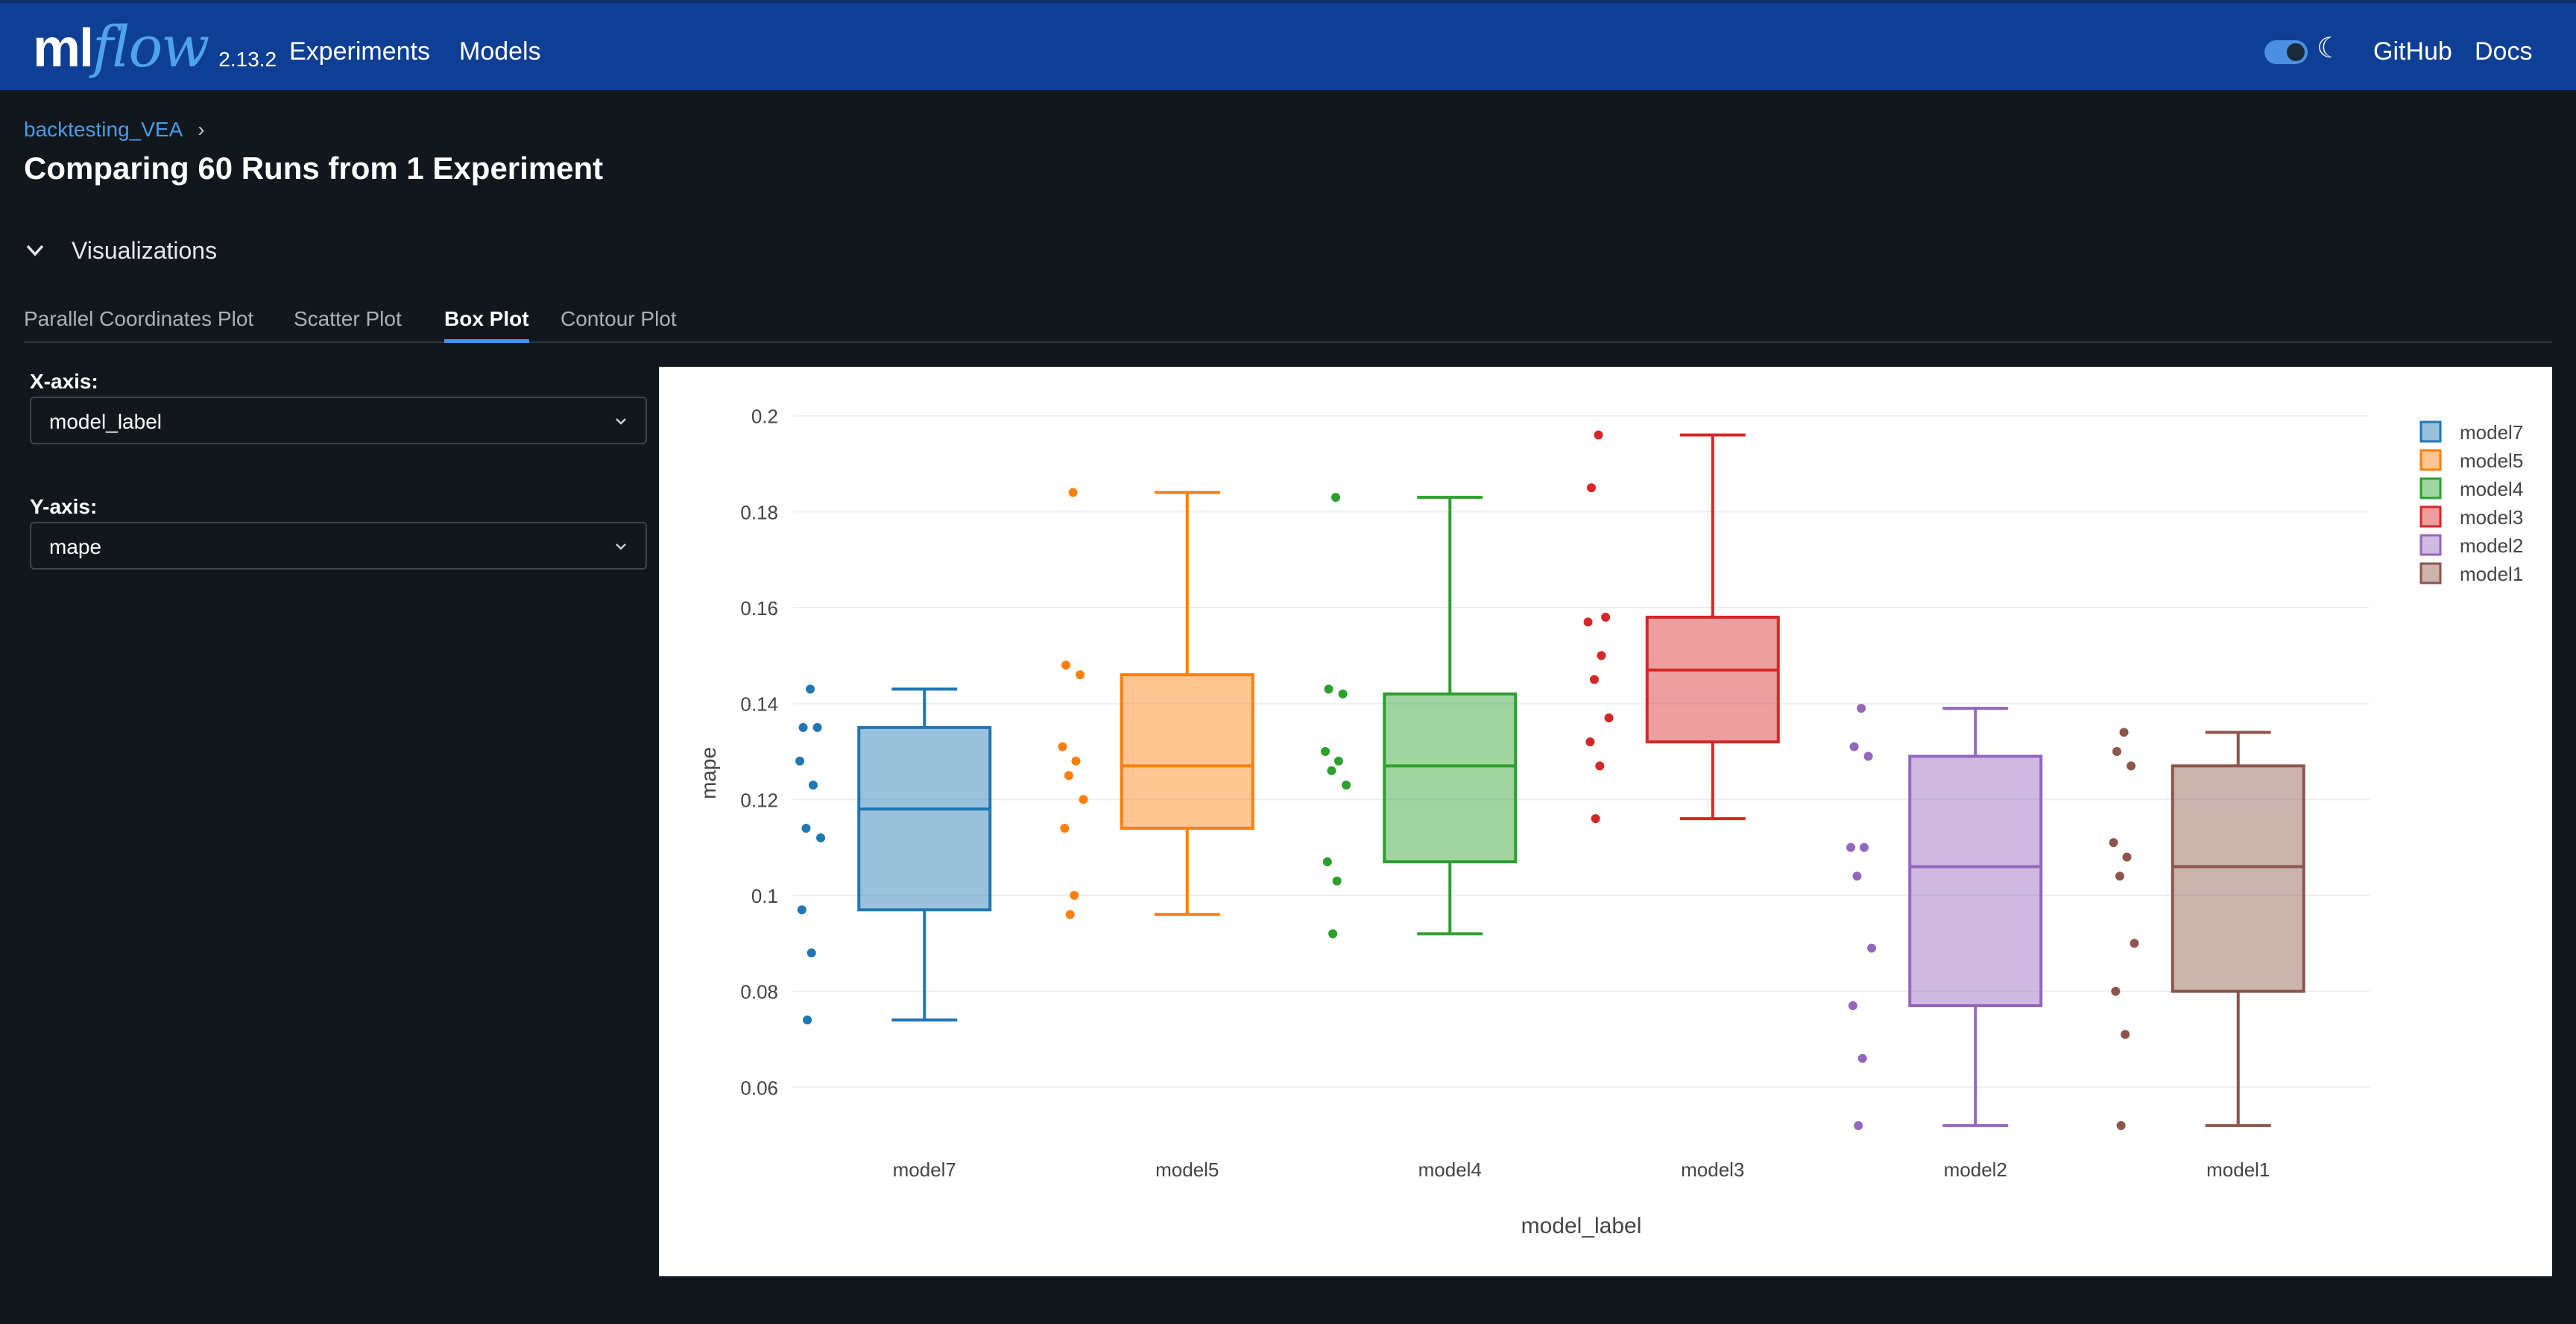 The width and height of the screenshot is (2576, 1324). Describe the element at coordinates (2286, 52) in the screenshot. I see `theme-toggle` at that location.